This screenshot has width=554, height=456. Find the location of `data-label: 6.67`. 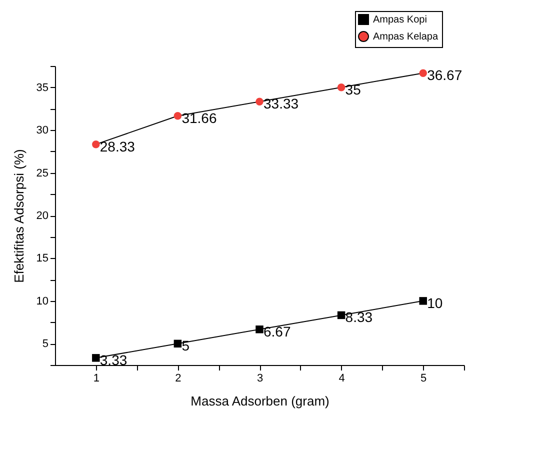

data-label: 6.67 is located at coordinates (277, 331).